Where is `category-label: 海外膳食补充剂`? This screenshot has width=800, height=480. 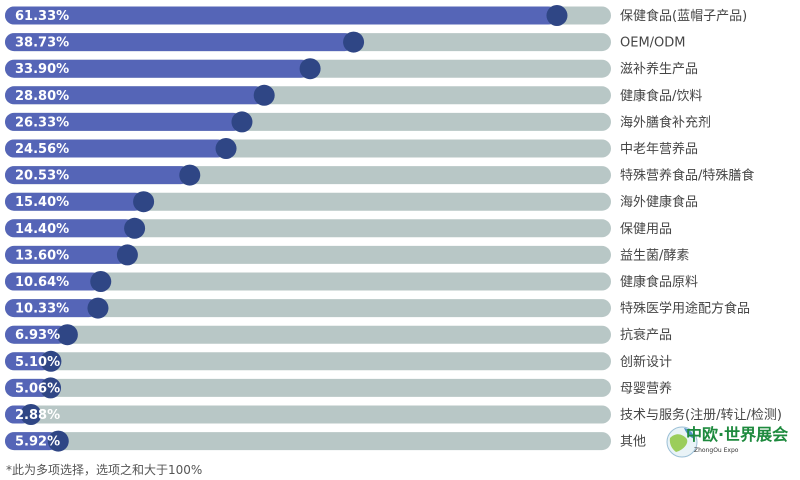 category-label: 海外膳食补充剂 is located at coordinates (665, 122).